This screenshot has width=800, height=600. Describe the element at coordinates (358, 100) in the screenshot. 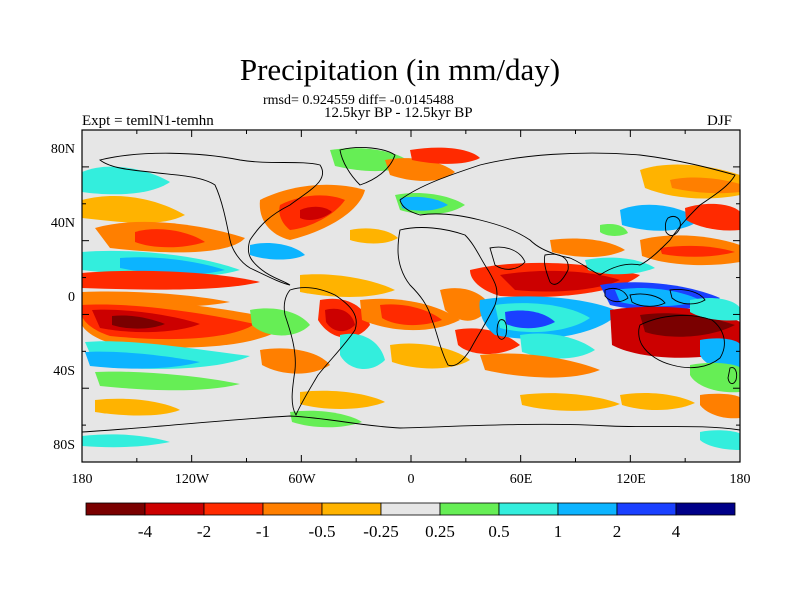

I see `stats-label: rmsd= 0.924559 diff= -0.0145488` at that location.